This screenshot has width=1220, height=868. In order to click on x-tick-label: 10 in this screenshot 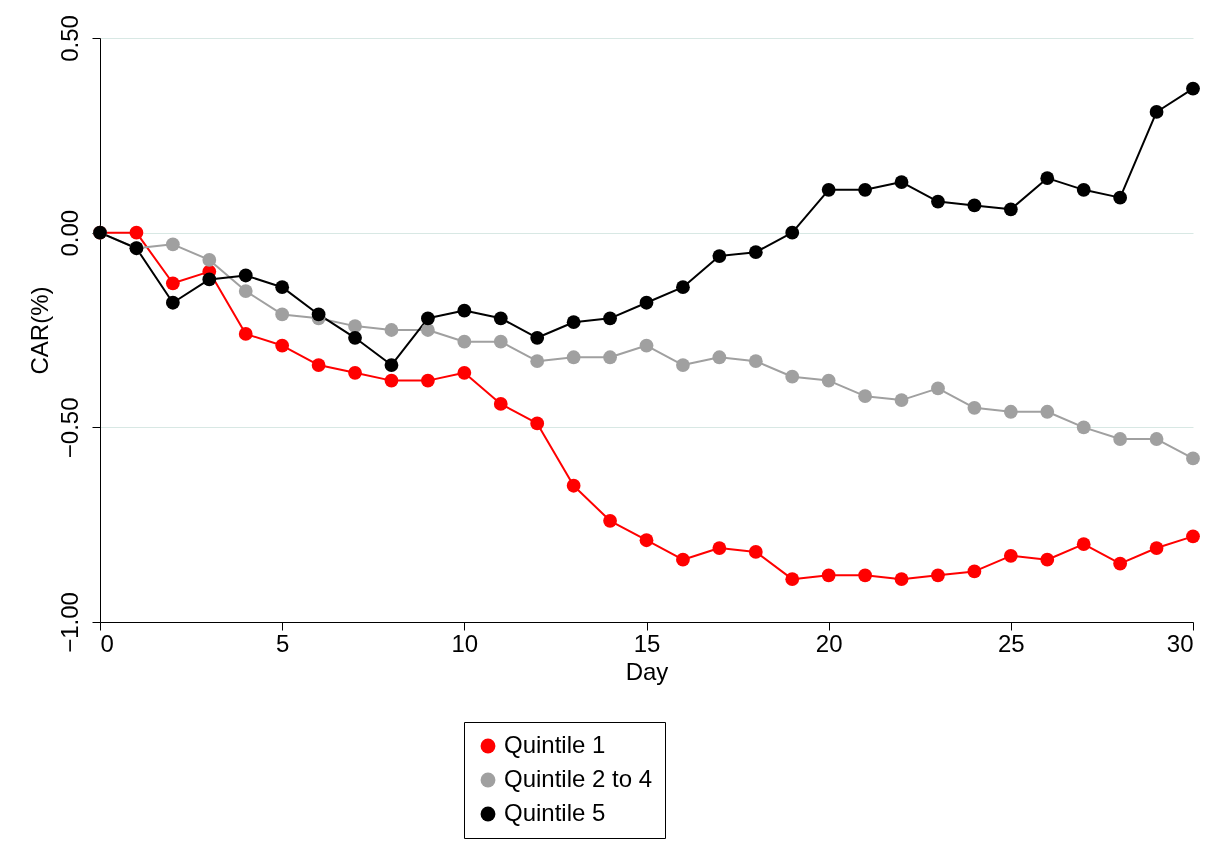, I will do `click(465, 643)`.